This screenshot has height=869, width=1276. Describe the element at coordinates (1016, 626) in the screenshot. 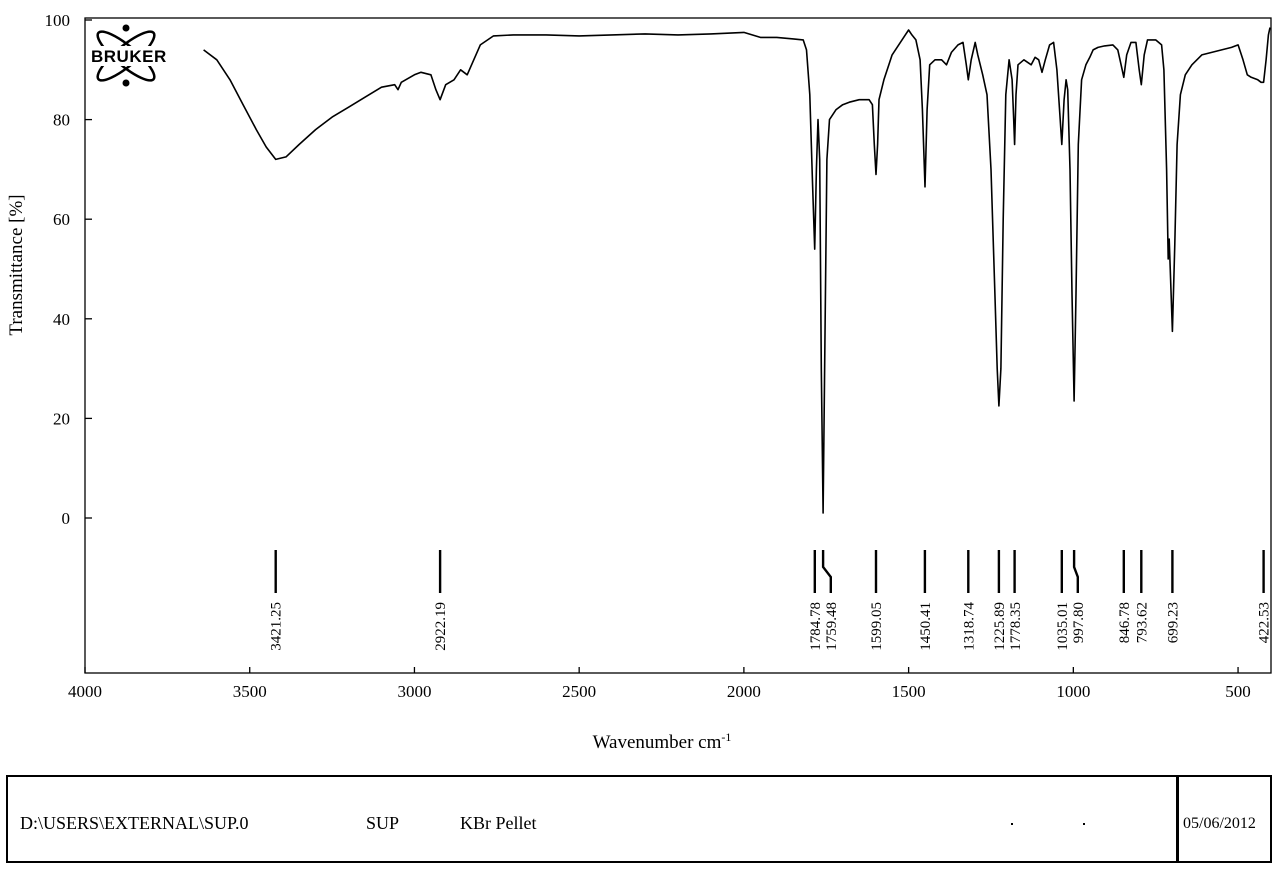

I see `peak-label: 1778.35` at that location.